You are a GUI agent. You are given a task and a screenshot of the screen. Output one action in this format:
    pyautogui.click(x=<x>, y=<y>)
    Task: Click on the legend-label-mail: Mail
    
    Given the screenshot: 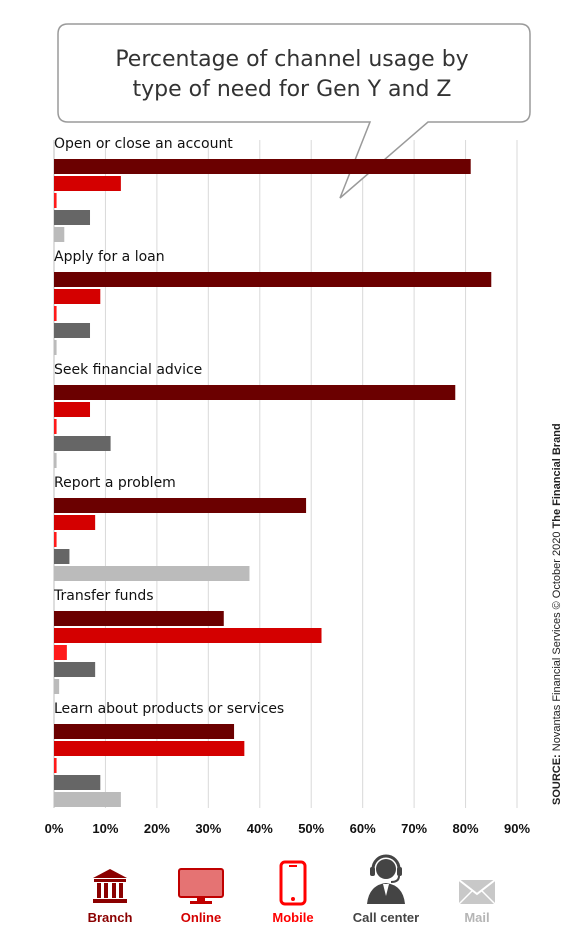 What is the action you would take?
    pyautogui.click(x=477, y=917)
    